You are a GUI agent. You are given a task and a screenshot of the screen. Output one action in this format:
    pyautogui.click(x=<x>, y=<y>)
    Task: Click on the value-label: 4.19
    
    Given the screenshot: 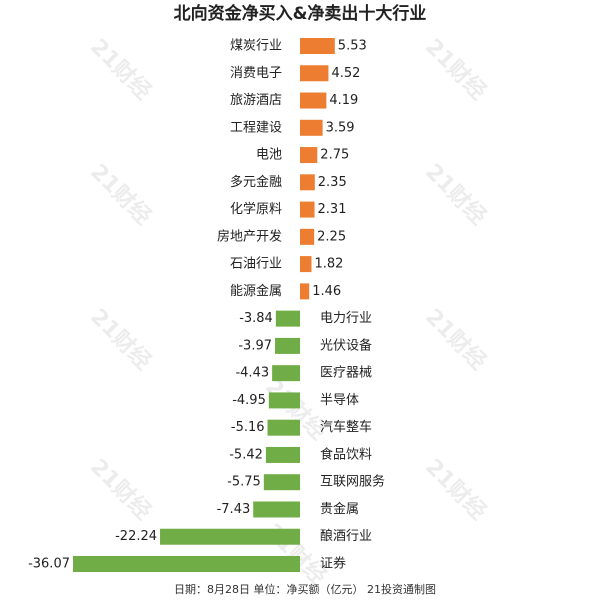 What is the action you would take?
    pyautogui.click(x=343, y=100)
    